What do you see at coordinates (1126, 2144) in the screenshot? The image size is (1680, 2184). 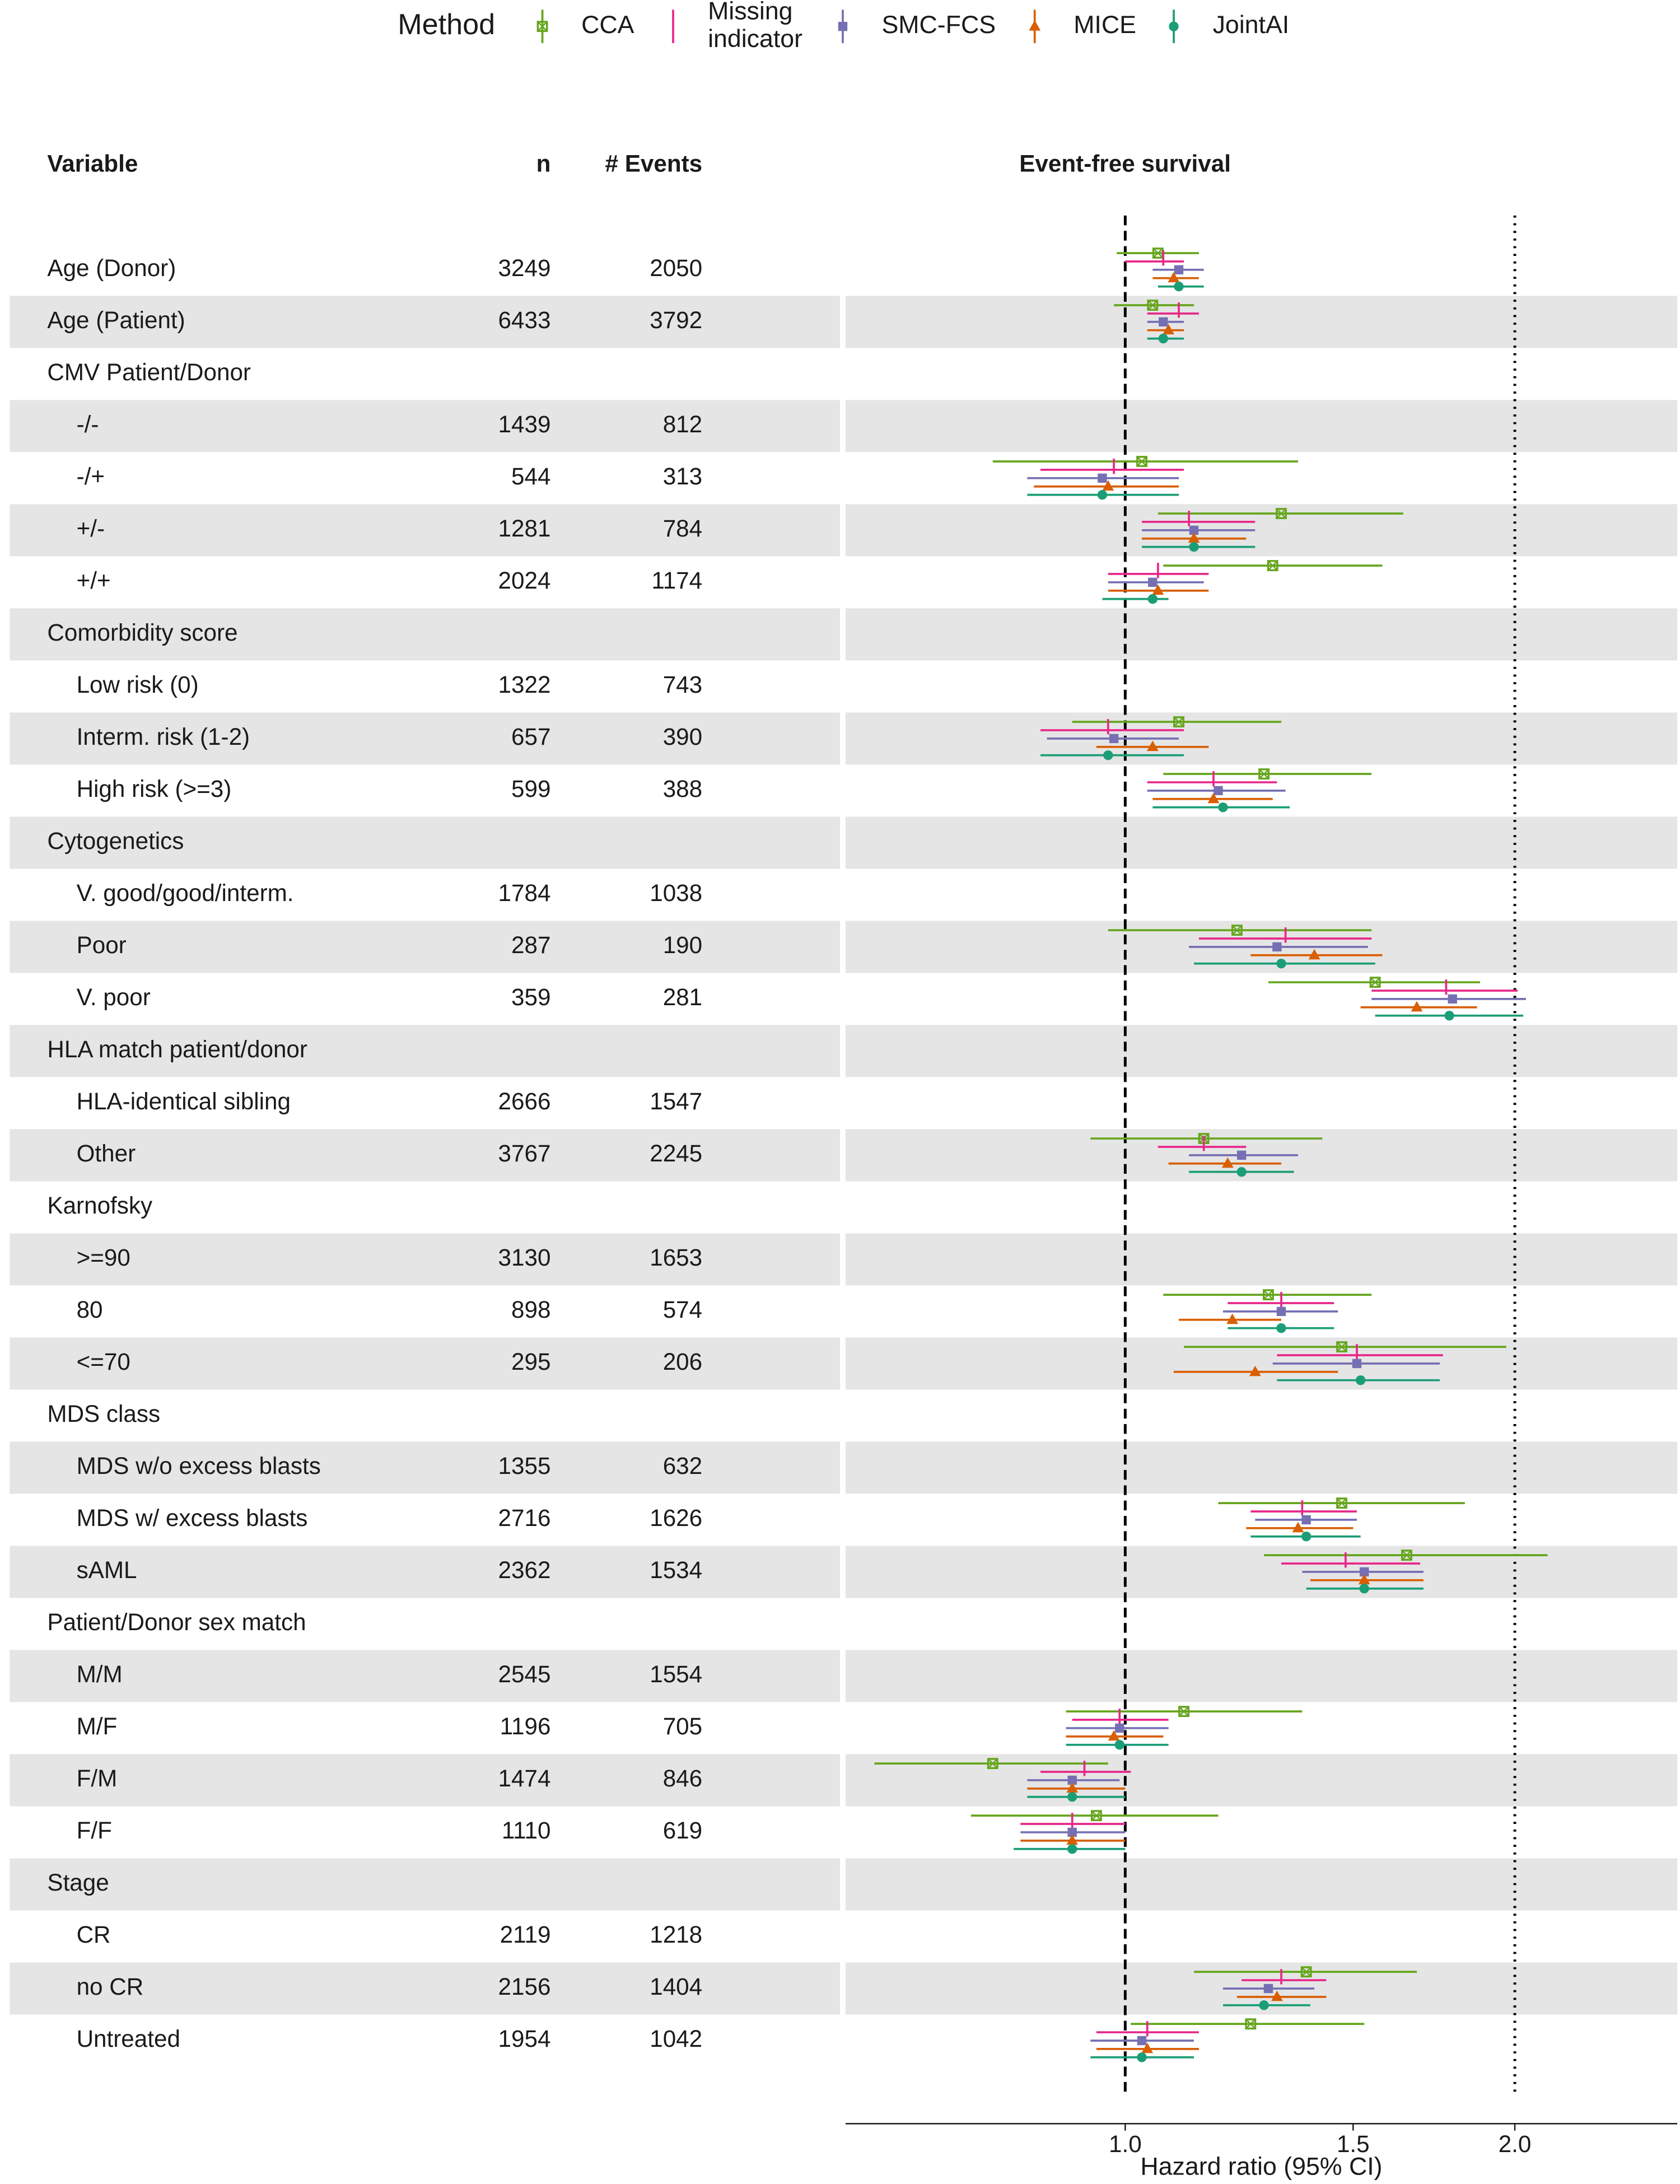 I see `x-tick-label: 1.0` at bounding box center [1126, 2144].